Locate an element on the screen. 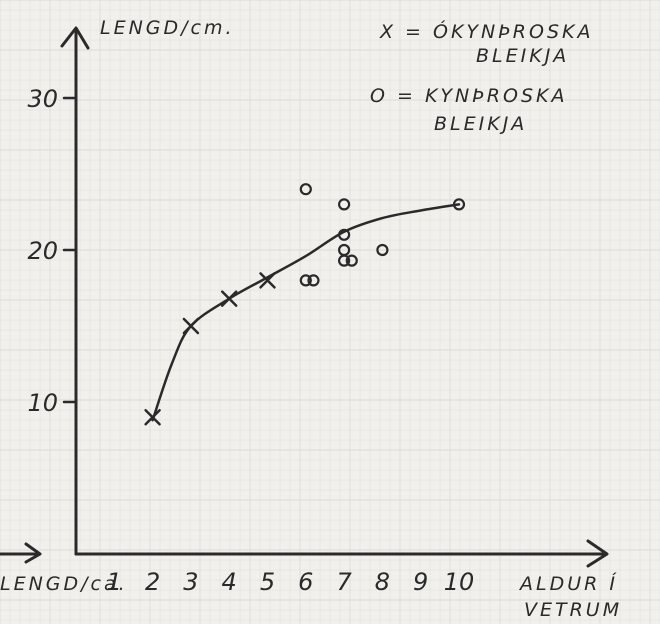  x-tick-label: 9 is located at coordinates (420, 582).